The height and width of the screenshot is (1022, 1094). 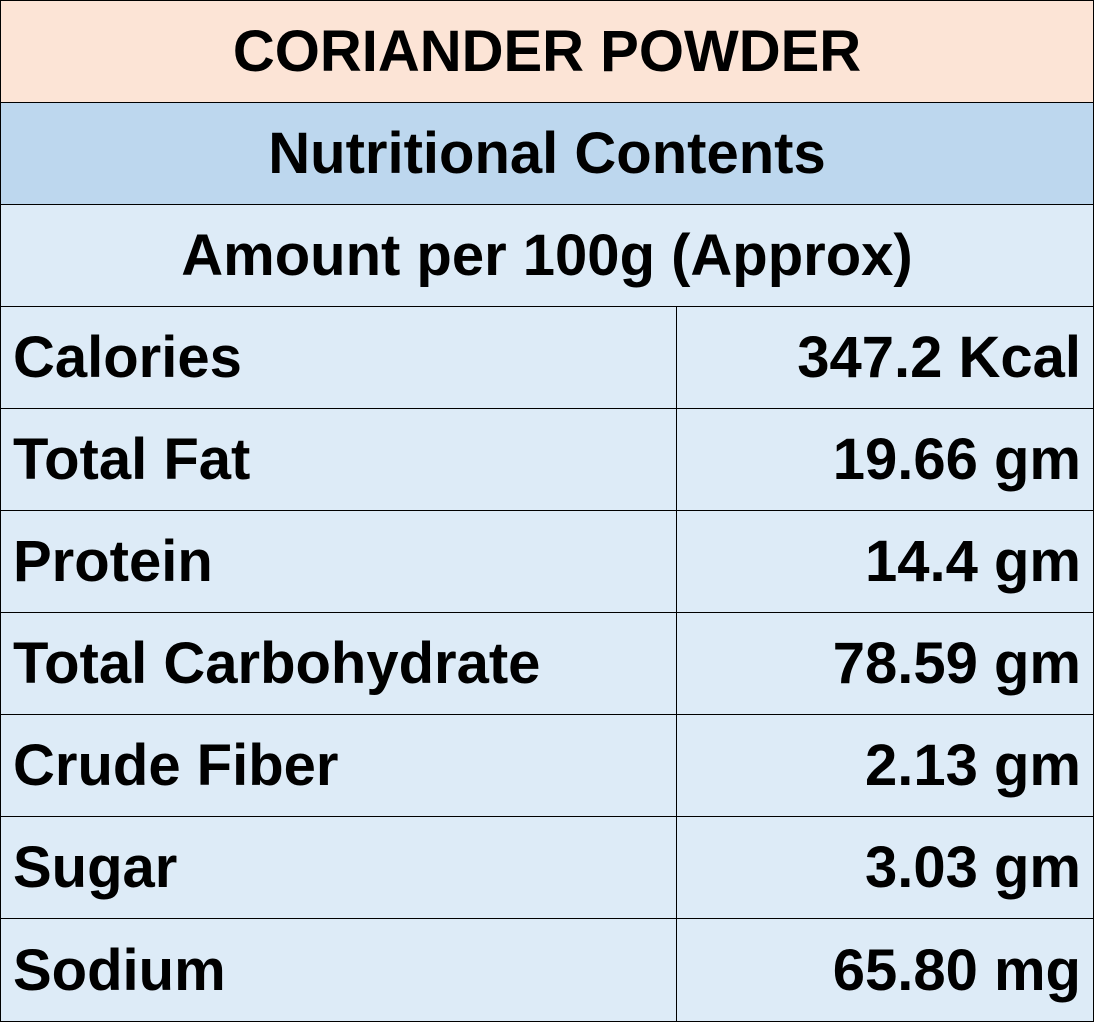 What do you see at coordinates (547, 51) in the screenshot?
I see `table-title: CORIANDER POWDER` at bounding box center [547, 51].